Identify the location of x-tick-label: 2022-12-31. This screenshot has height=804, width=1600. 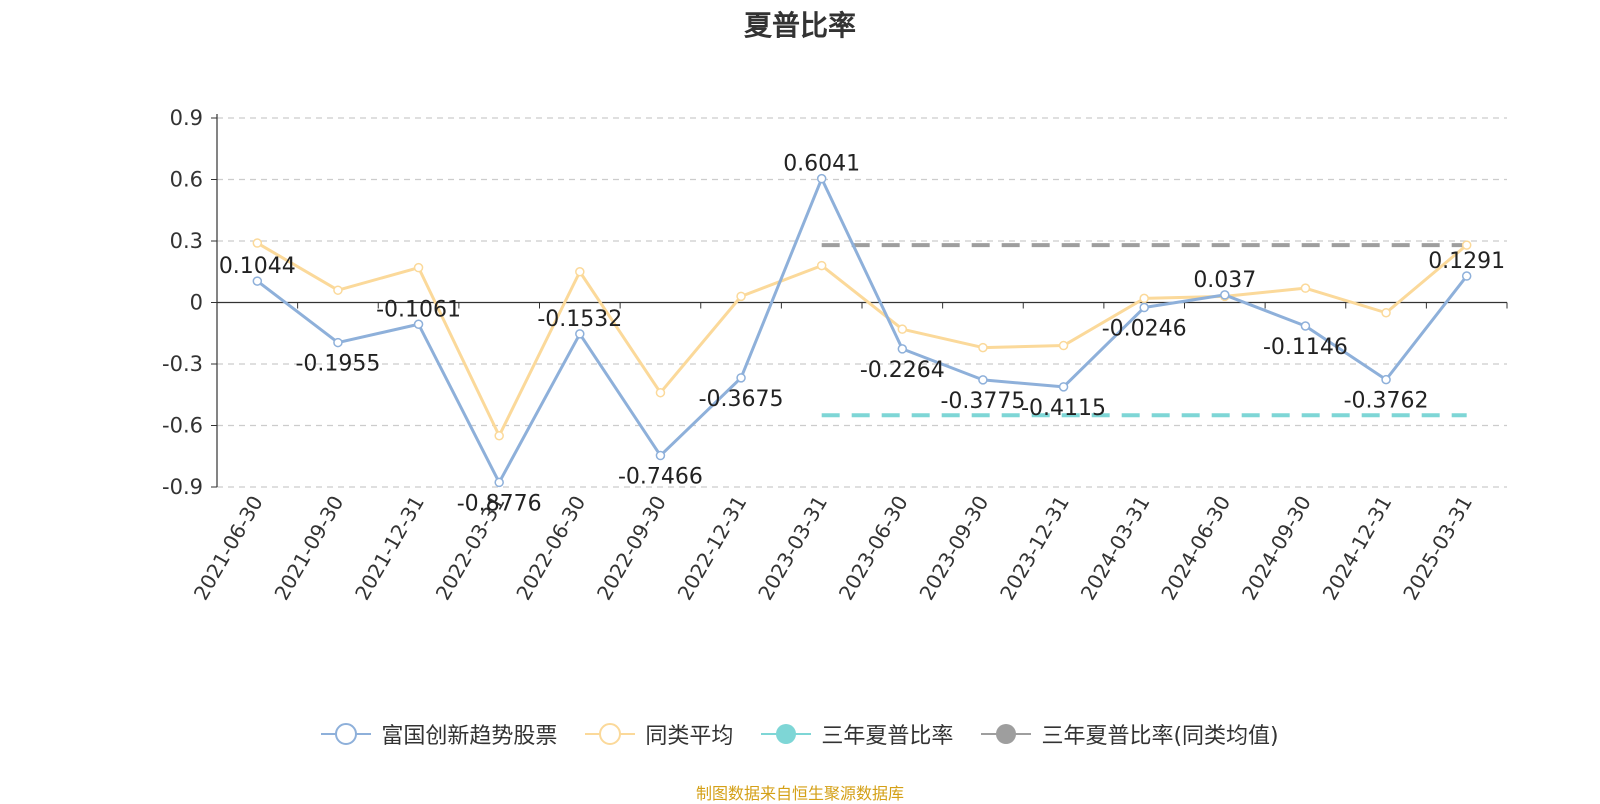
(711, 548).